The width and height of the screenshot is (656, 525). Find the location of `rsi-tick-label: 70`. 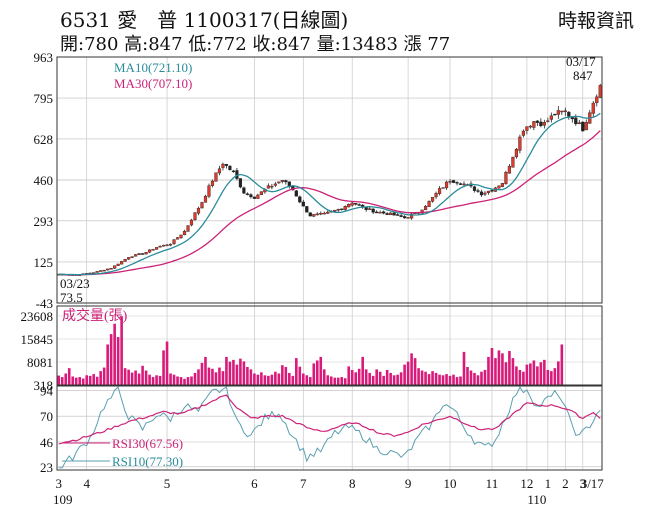

rsi-tick-label: 70 is located at coordinates (46, 416).